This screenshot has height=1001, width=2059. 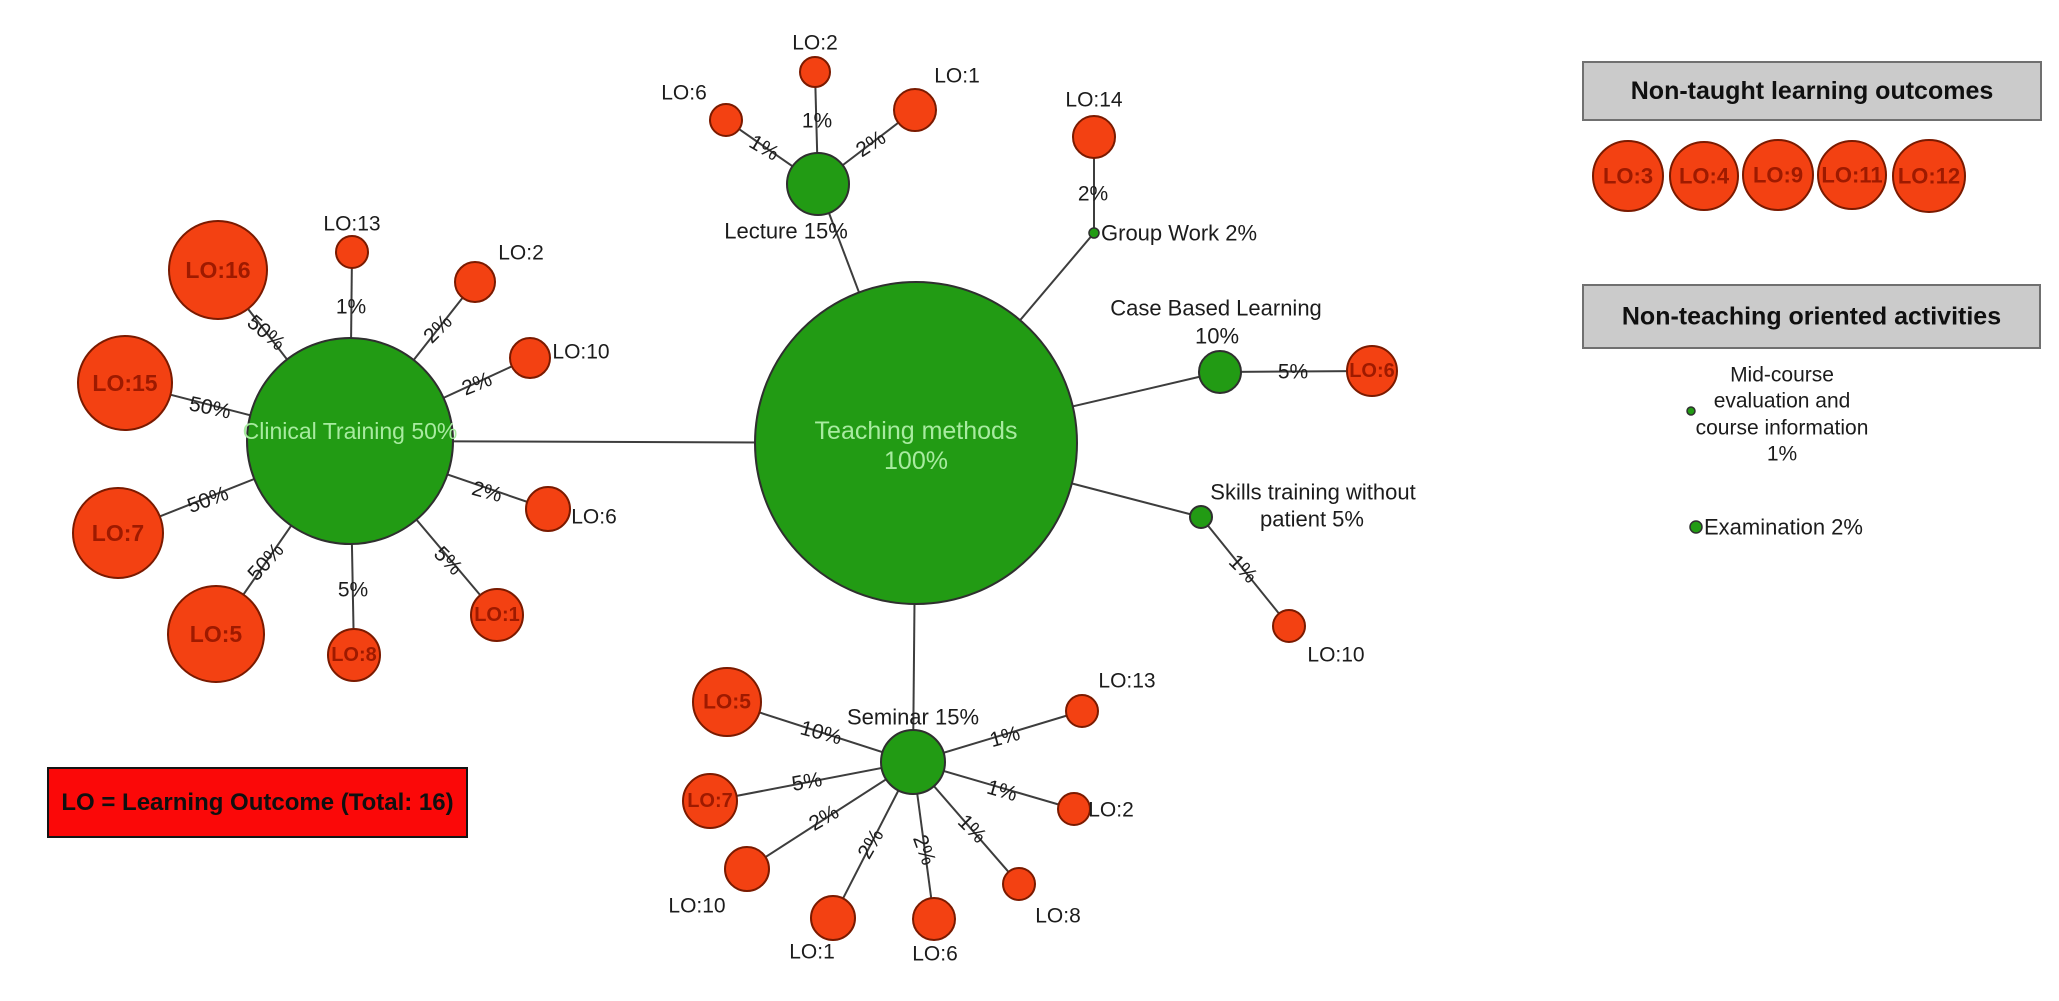 What do you see at coordinates (726, 120) in the screenshot?
I see `lo6-lecture-node` at bounding box center [726, 120].